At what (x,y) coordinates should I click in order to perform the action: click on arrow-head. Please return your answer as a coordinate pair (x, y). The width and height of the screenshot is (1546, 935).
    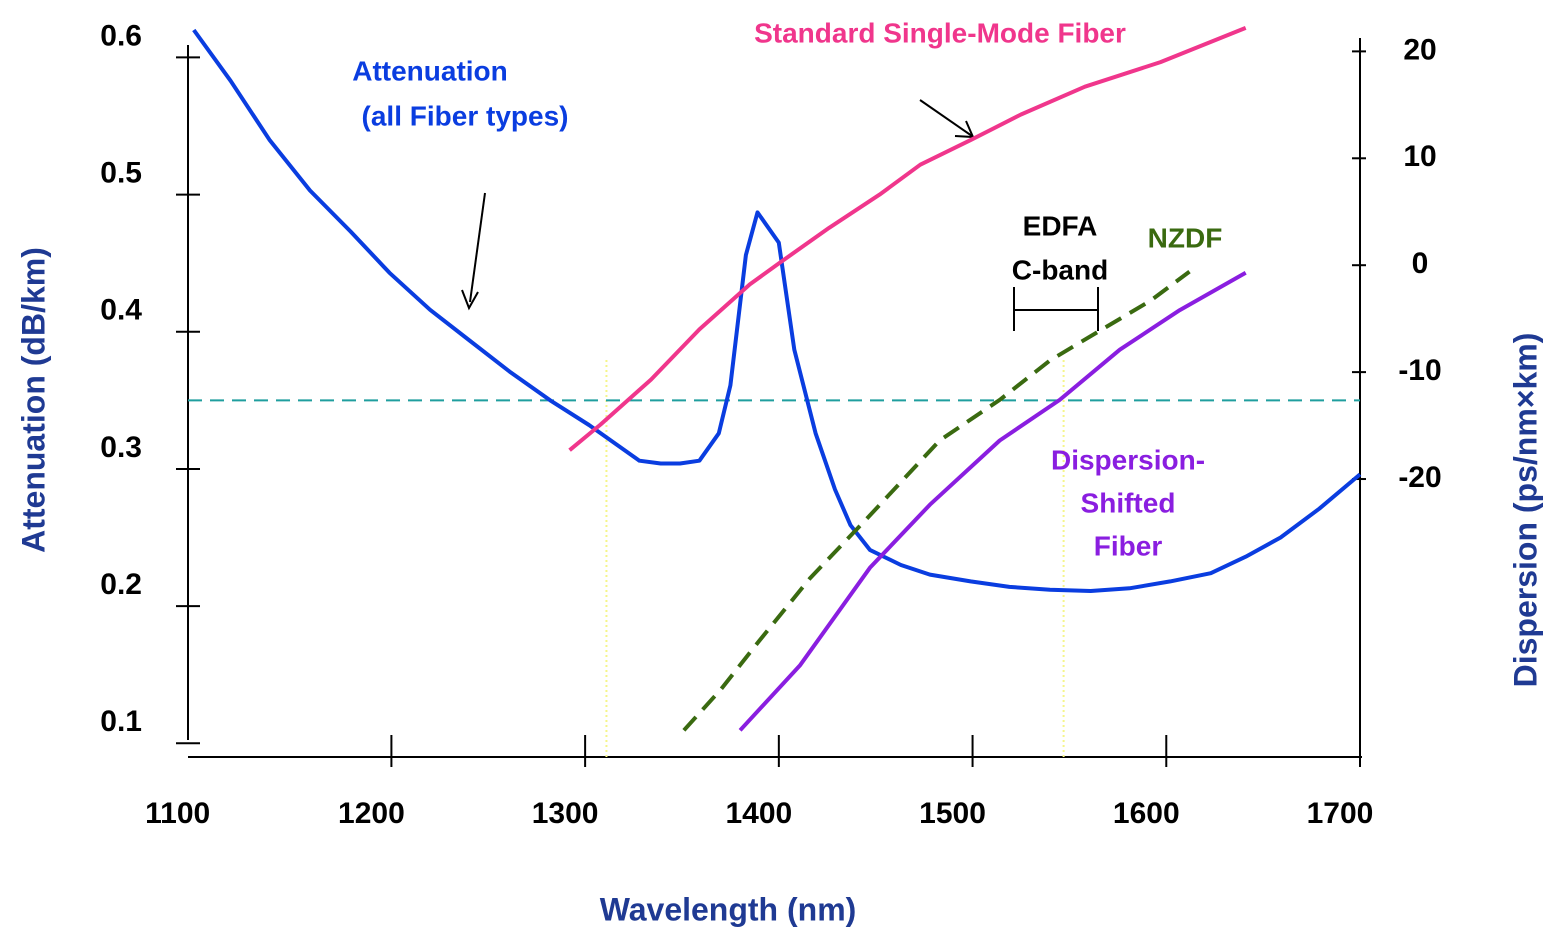
    Looking at the image, I should click on (470, 300).